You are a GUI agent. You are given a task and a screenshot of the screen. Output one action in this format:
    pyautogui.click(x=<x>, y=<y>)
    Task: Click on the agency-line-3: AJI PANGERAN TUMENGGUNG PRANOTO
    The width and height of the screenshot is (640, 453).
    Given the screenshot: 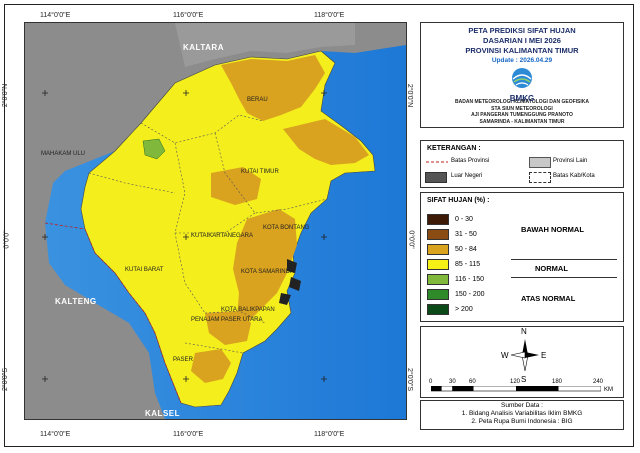 What is the action you would take?
    pyautogui.click(x=522, y=115)
    